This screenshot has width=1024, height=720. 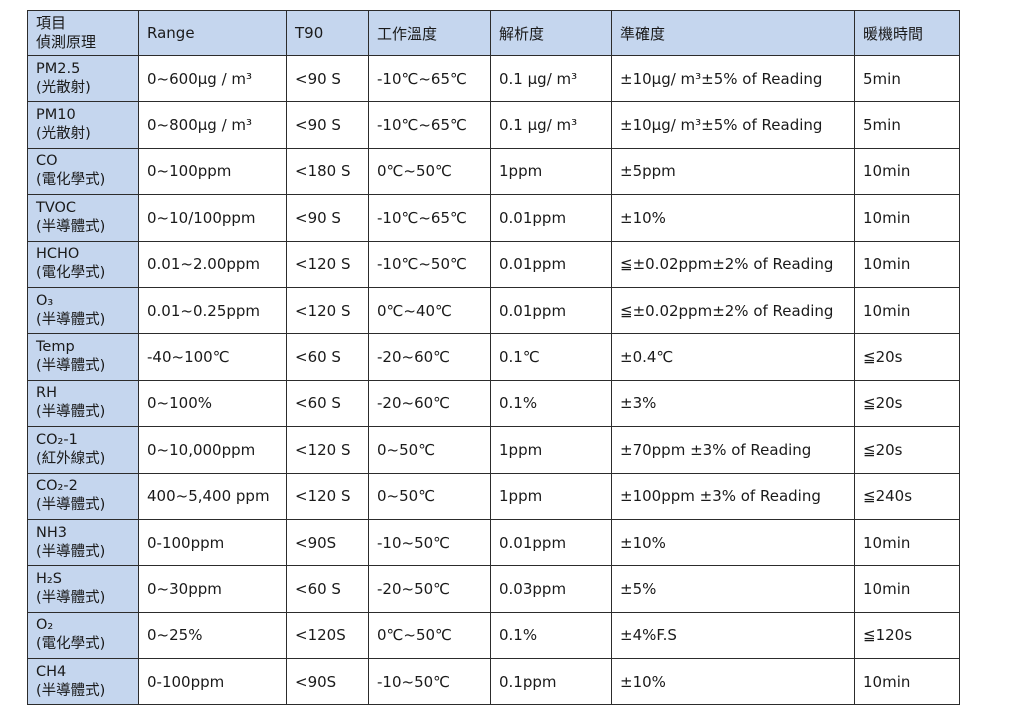 What do you see at coordinates (212, 357) in the screenshot?
I see `range-cell: -40~100℃` at bounding box center [212, 357].